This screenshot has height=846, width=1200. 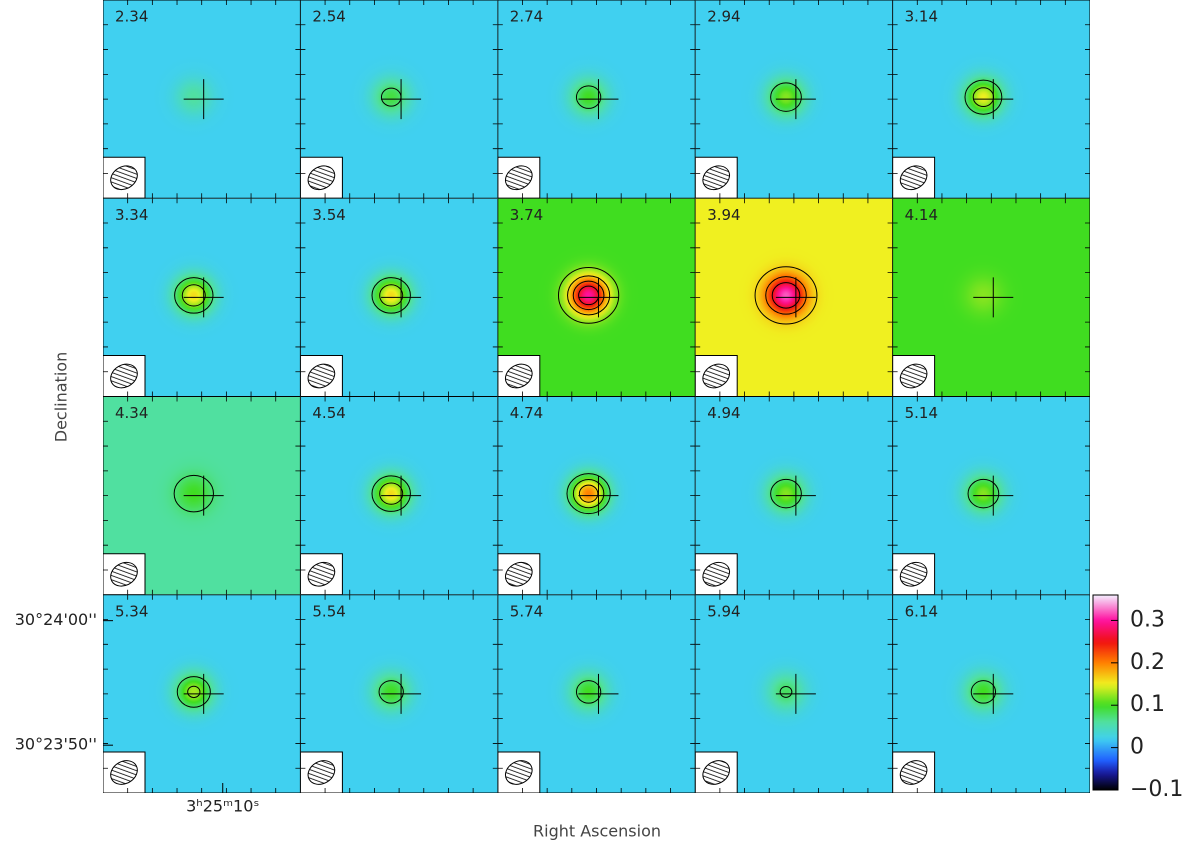 I want to click on panel: 5.34, so click(x=202, y=693).